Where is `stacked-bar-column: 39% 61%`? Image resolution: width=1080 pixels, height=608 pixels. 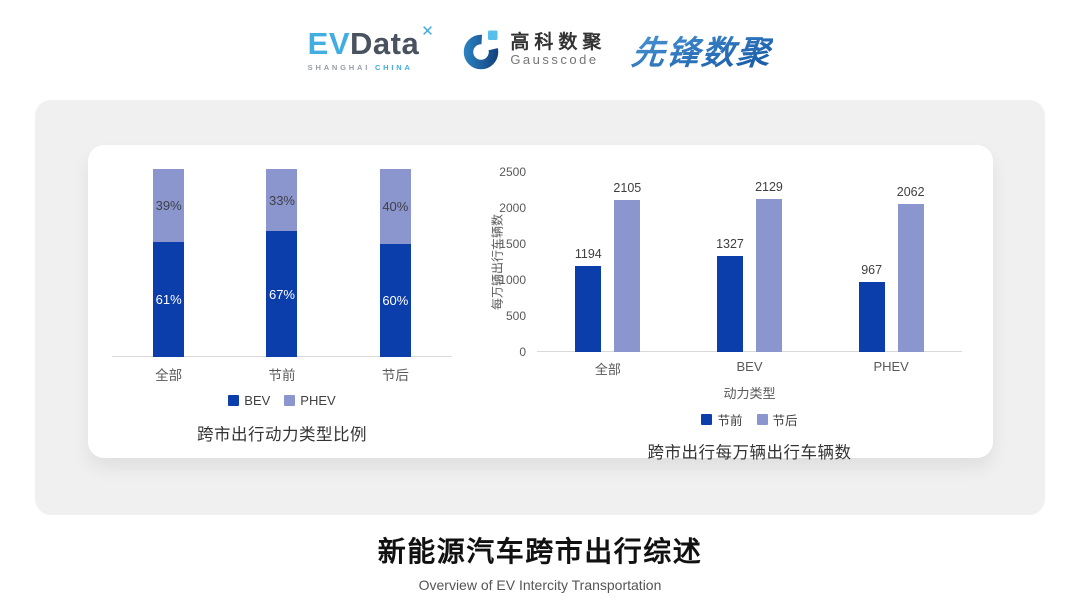 stacked-bar-column: 39% 61% is located at coordinates (168, 263).